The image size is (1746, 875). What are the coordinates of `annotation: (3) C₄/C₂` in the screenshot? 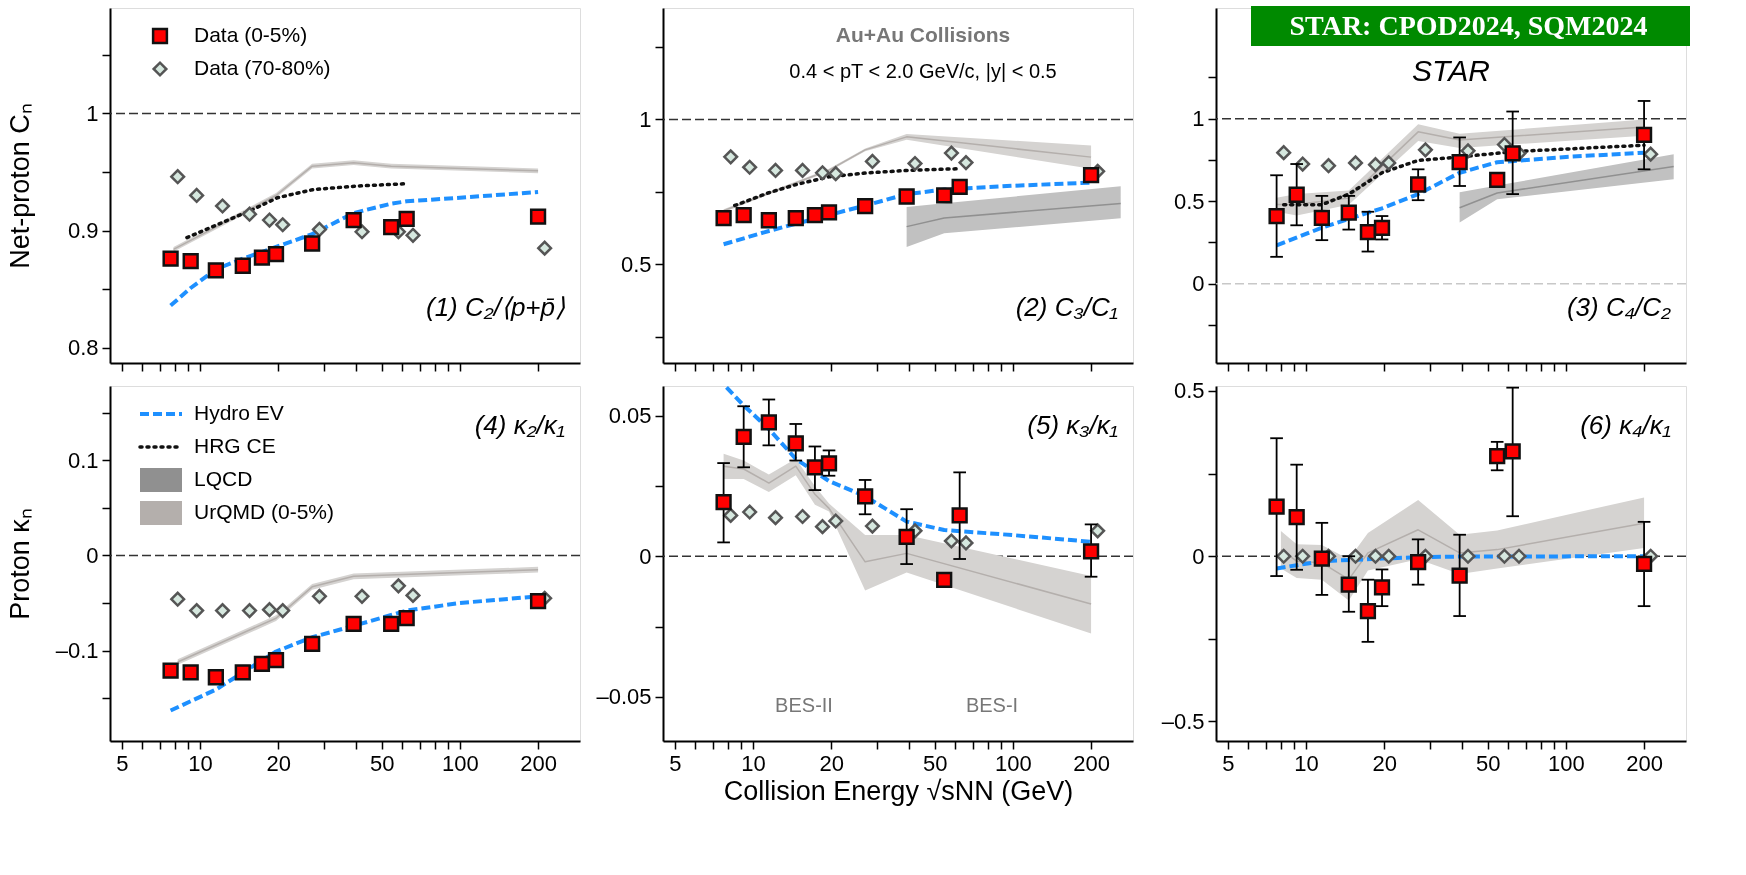 It's located at (1619, 307).